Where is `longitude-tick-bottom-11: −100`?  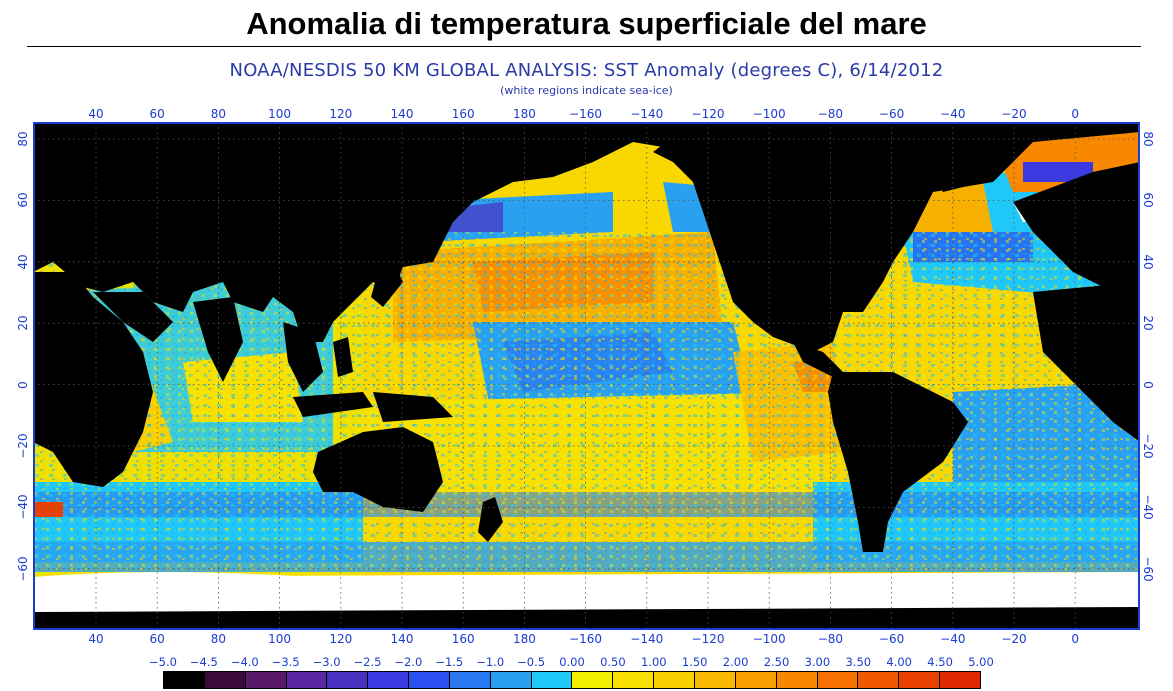 longitude-tick-bottom-11: −100 is located at coordinates (769, 639).